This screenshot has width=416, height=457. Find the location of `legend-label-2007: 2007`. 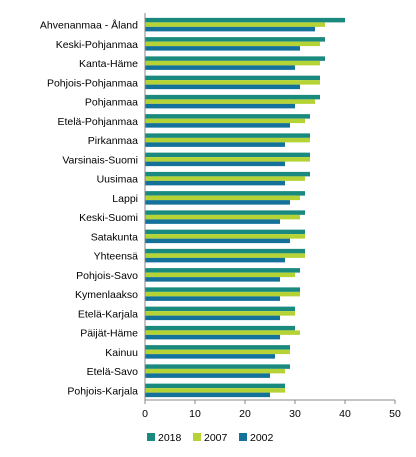

legend-label-2007: 2007 is located at coordinates (216, 438).